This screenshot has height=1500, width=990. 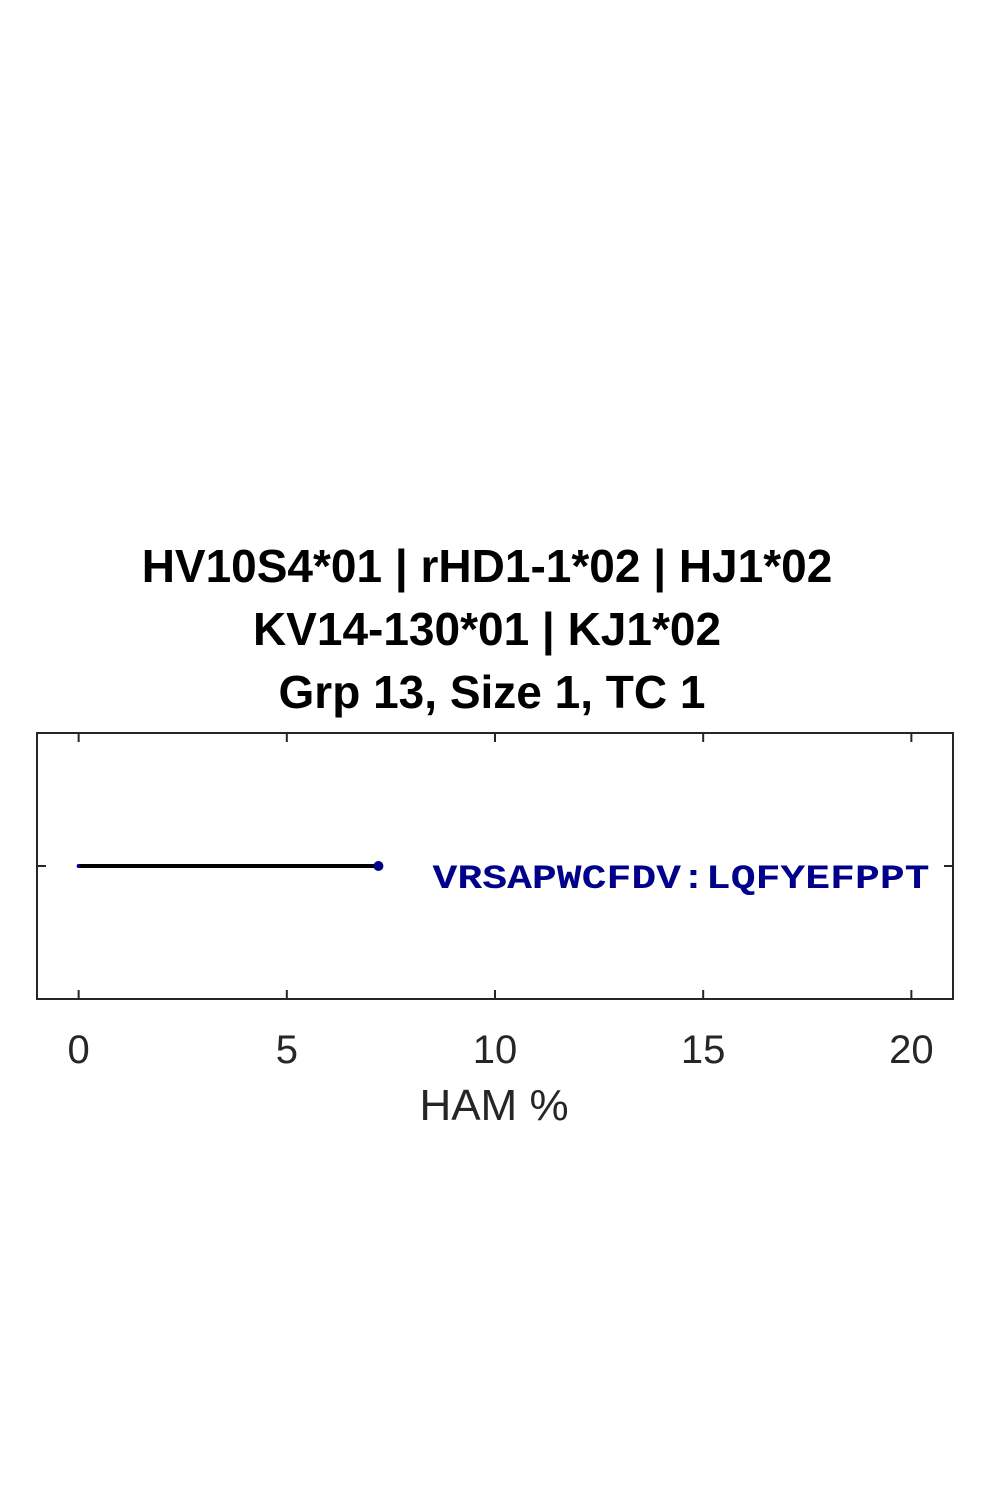 I want to click on x-ticks, so click(x=495, y=866).